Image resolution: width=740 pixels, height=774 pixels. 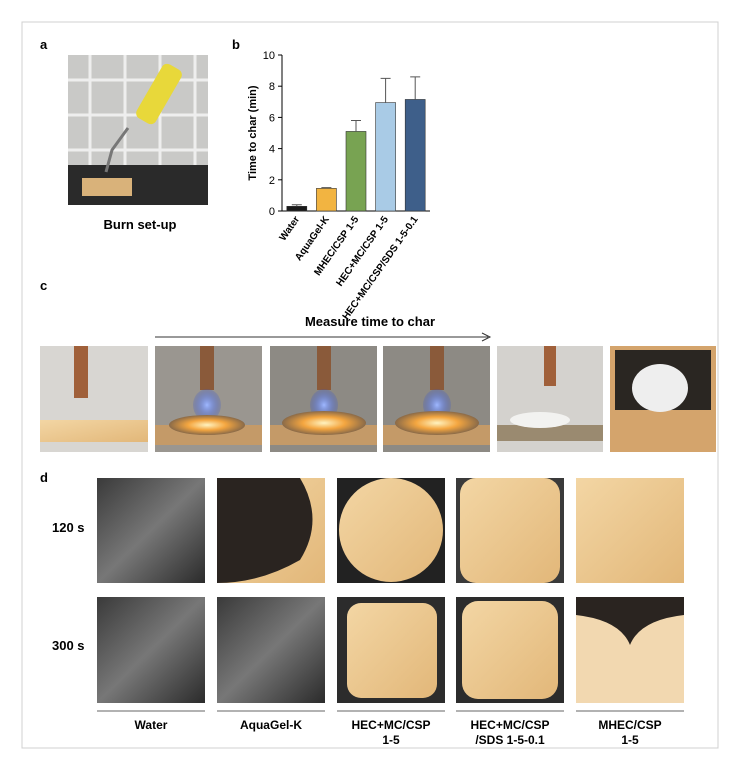 What do you see at coordinates (68, 645) in the screenshot?
I see `row-label: 300 s` at bounding box center [68, 645].